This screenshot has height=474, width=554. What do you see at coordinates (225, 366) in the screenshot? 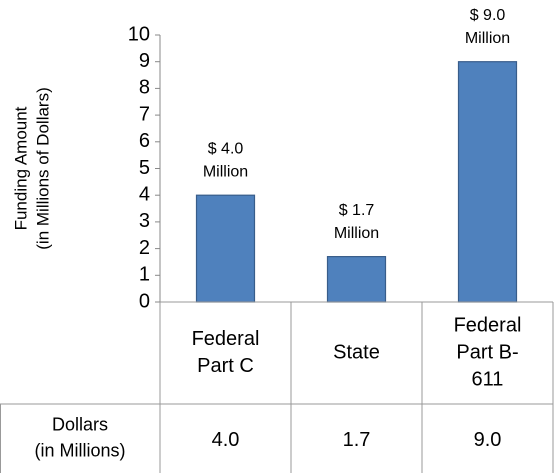
I see `category-label: Part C` at bounding box center [225, 366].